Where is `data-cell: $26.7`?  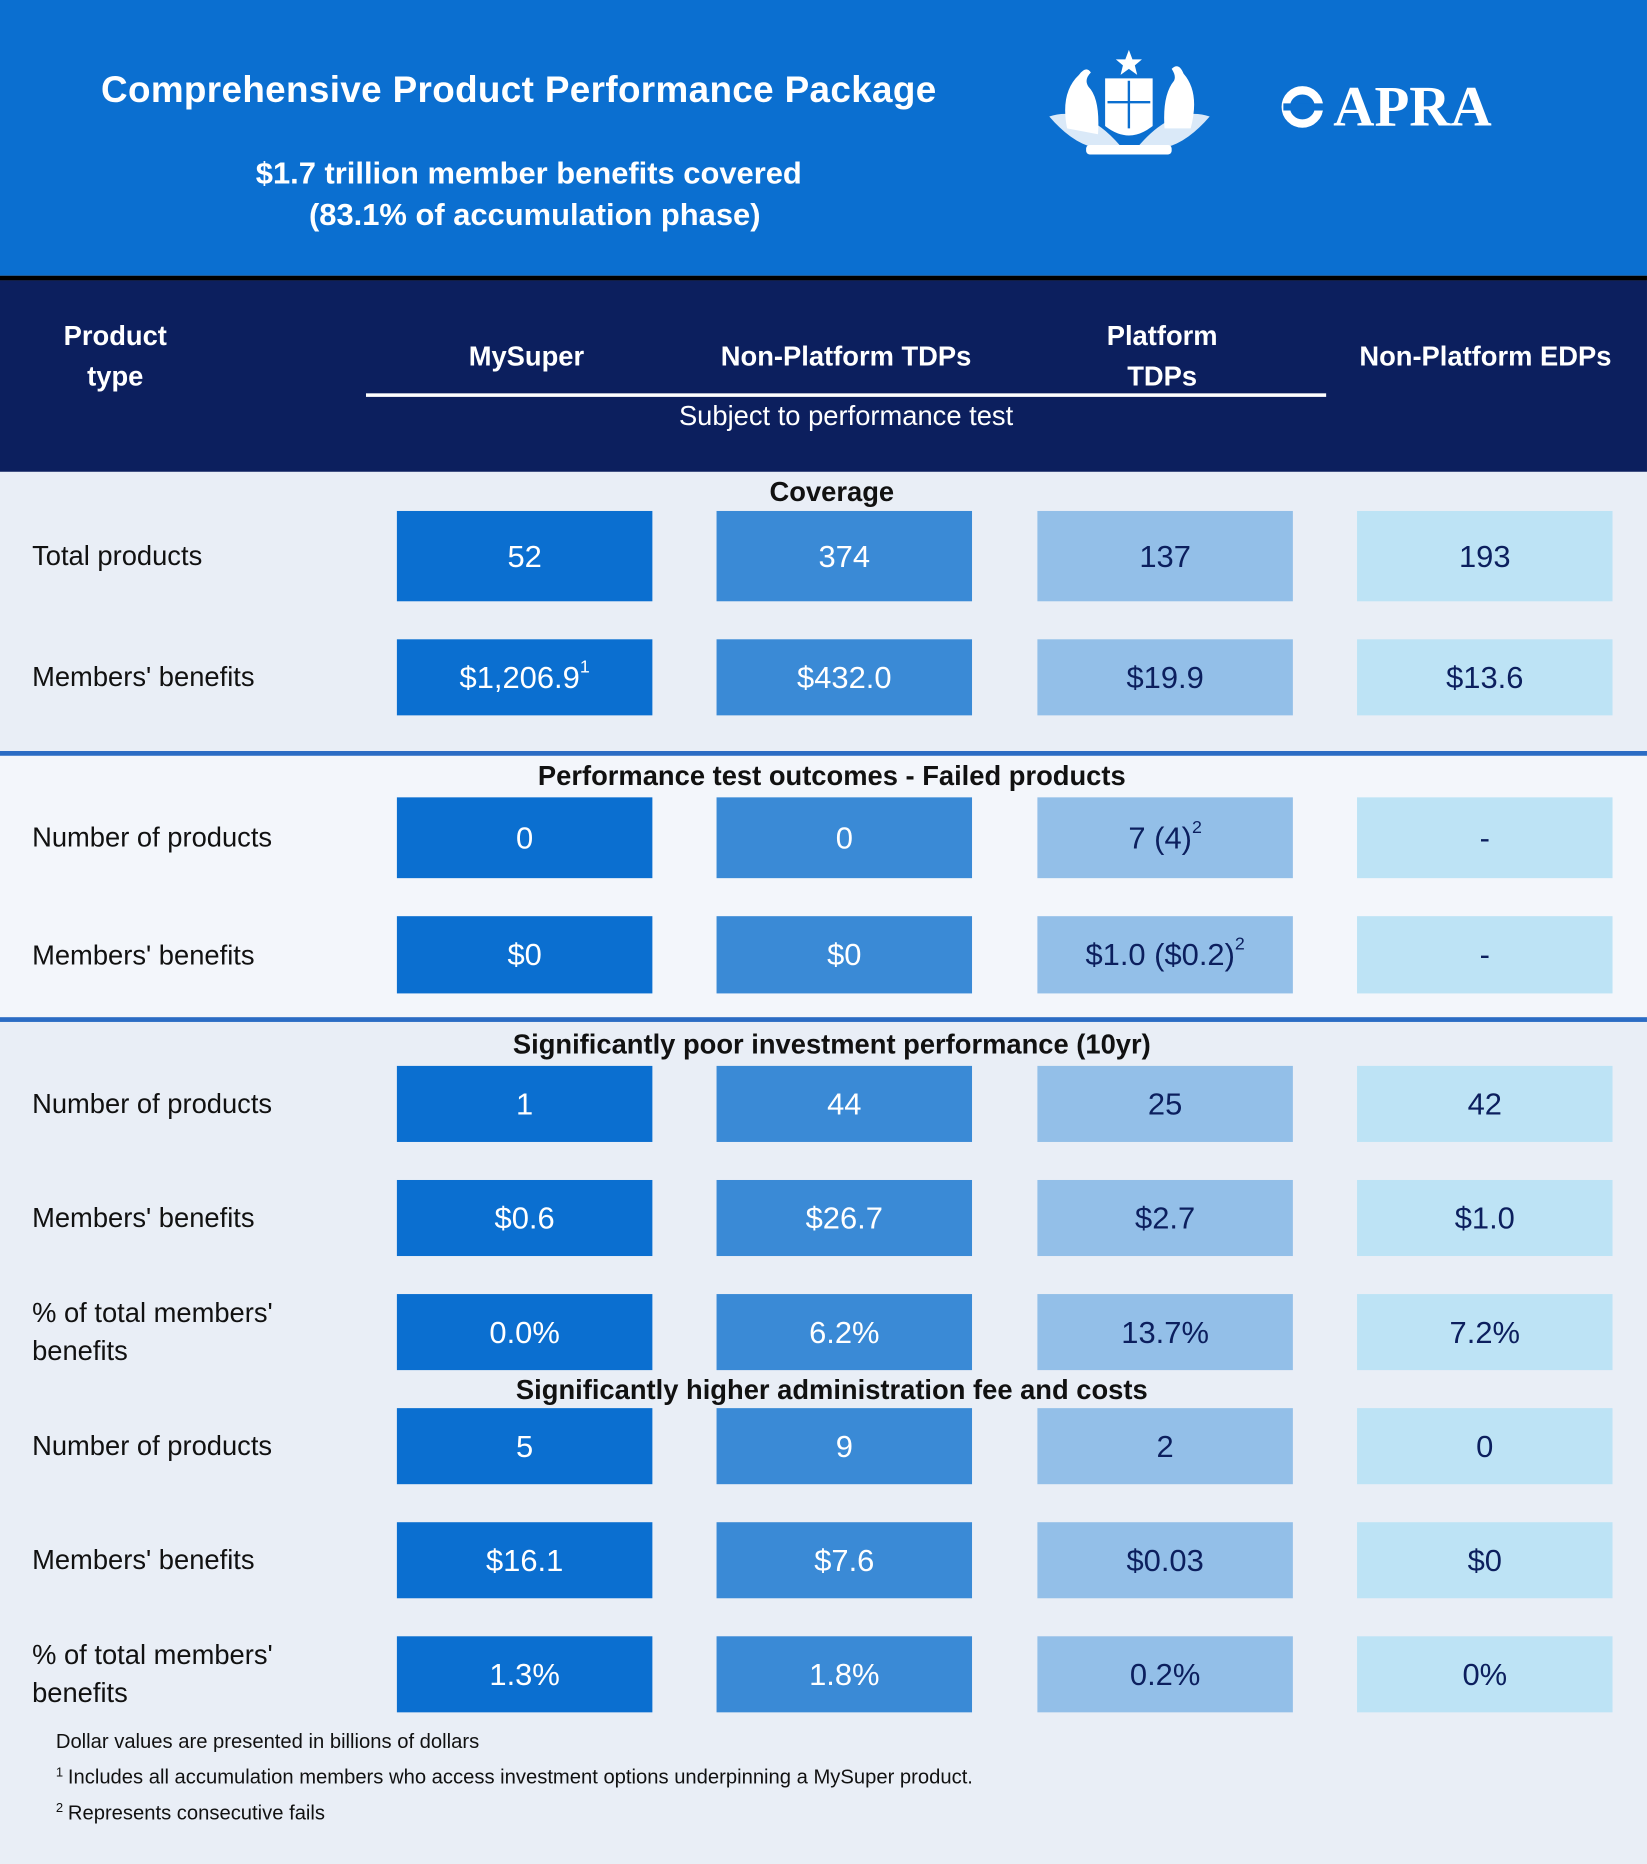 data-cell: $26.7 is located at coordinates (844, 1218).